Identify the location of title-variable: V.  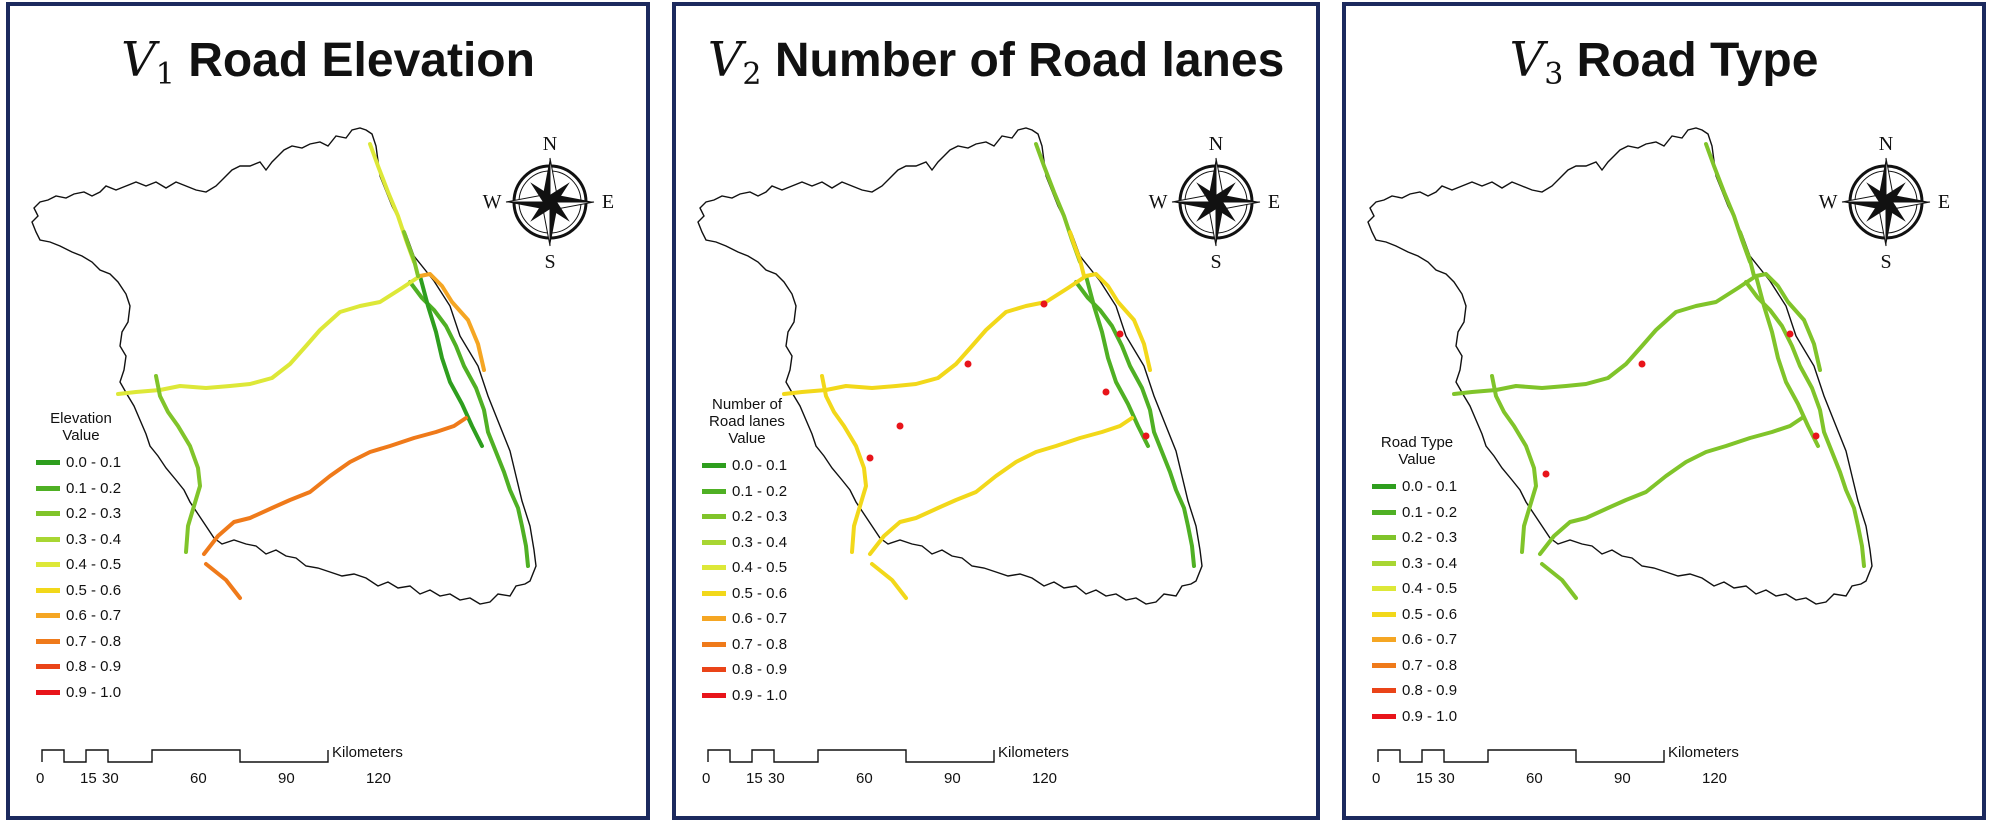
(1527, 60).